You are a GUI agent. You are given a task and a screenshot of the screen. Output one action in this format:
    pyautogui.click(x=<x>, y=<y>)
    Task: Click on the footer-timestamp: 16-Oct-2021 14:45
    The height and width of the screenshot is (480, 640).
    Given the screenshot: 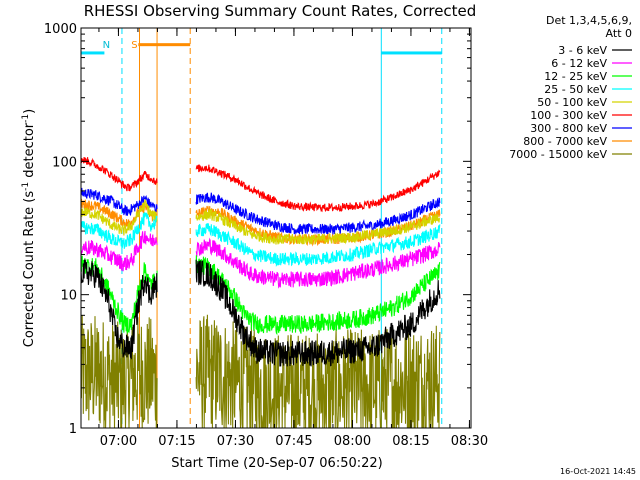 What is the action you would take?
    pyautogui.click(x=598, y=471)
    